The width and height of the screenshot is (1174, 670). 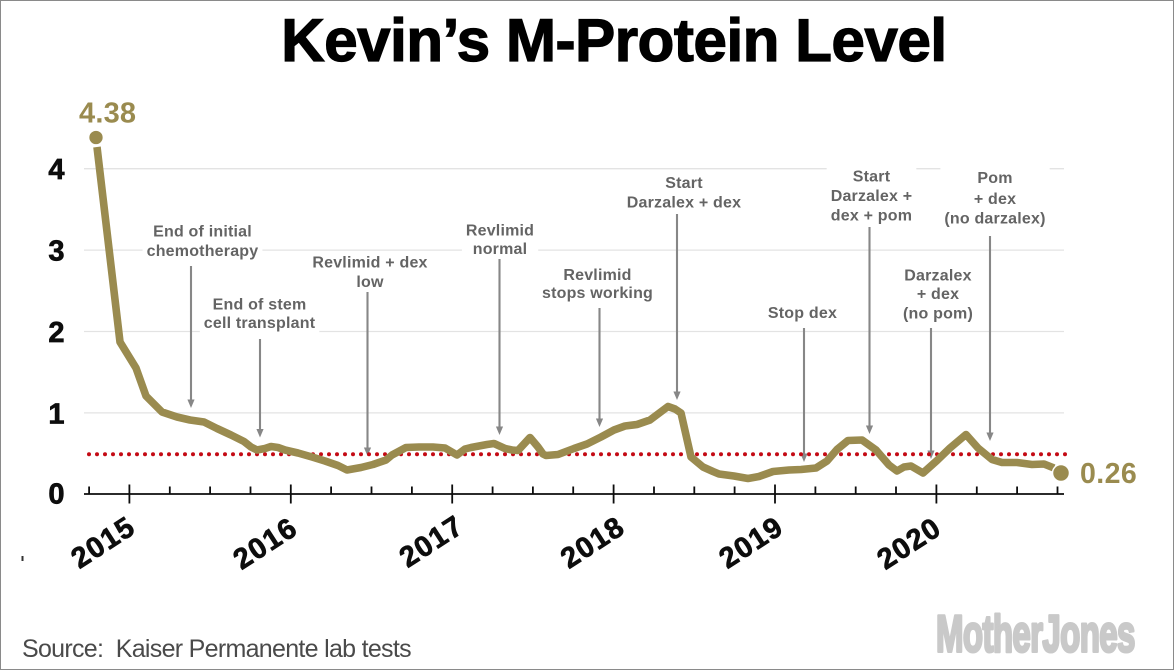 I want to click on svg-text:Source: Kaiser Permanente lab: Source: Kaiser Permanente lab tests, so click(x=216, y=649).